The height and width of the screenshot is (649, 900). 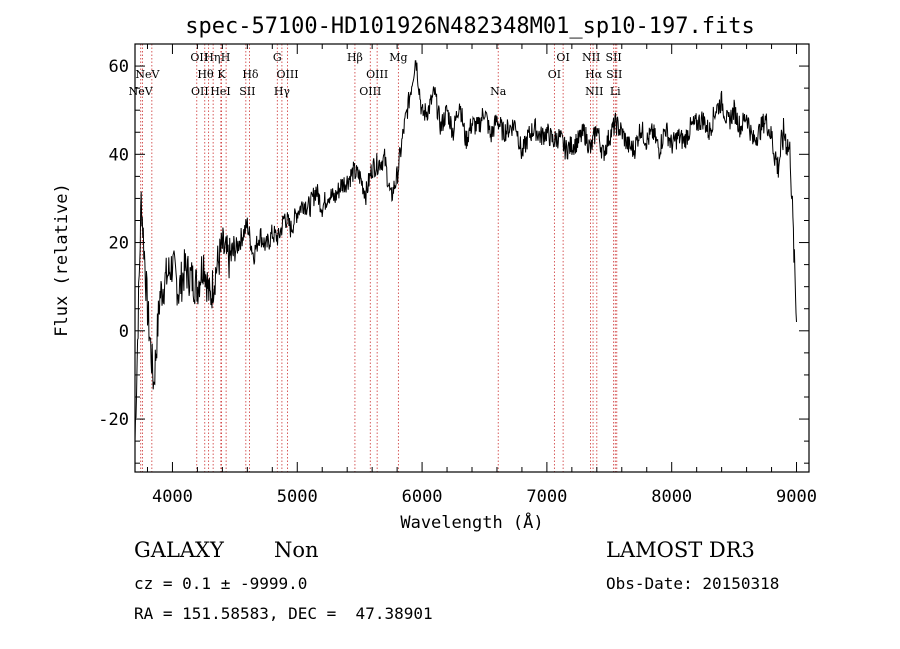 I want to click on x-axis-label: Wavelength (Å), so click(x=471, y=522).